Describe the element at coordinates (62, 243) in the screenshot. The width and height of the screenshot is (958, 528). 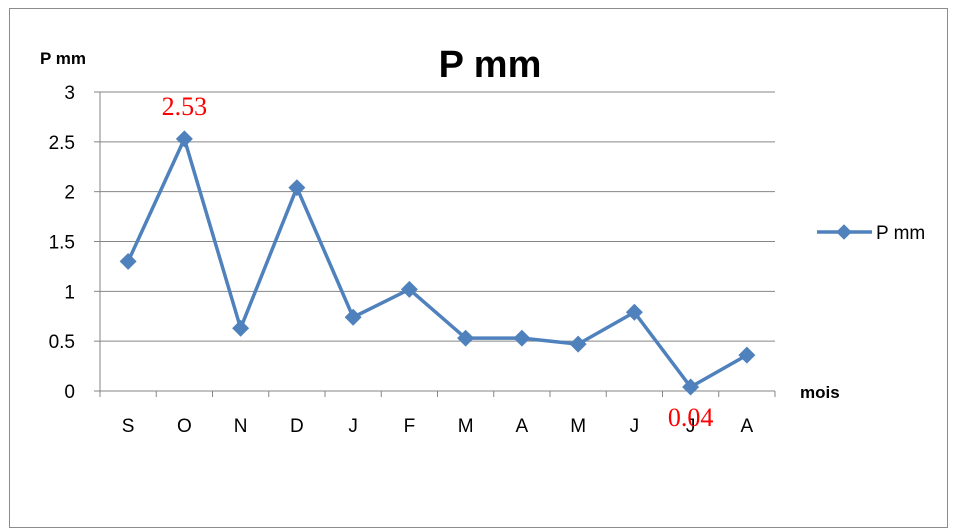
I see `y-tick-label: 1.5` at that location.